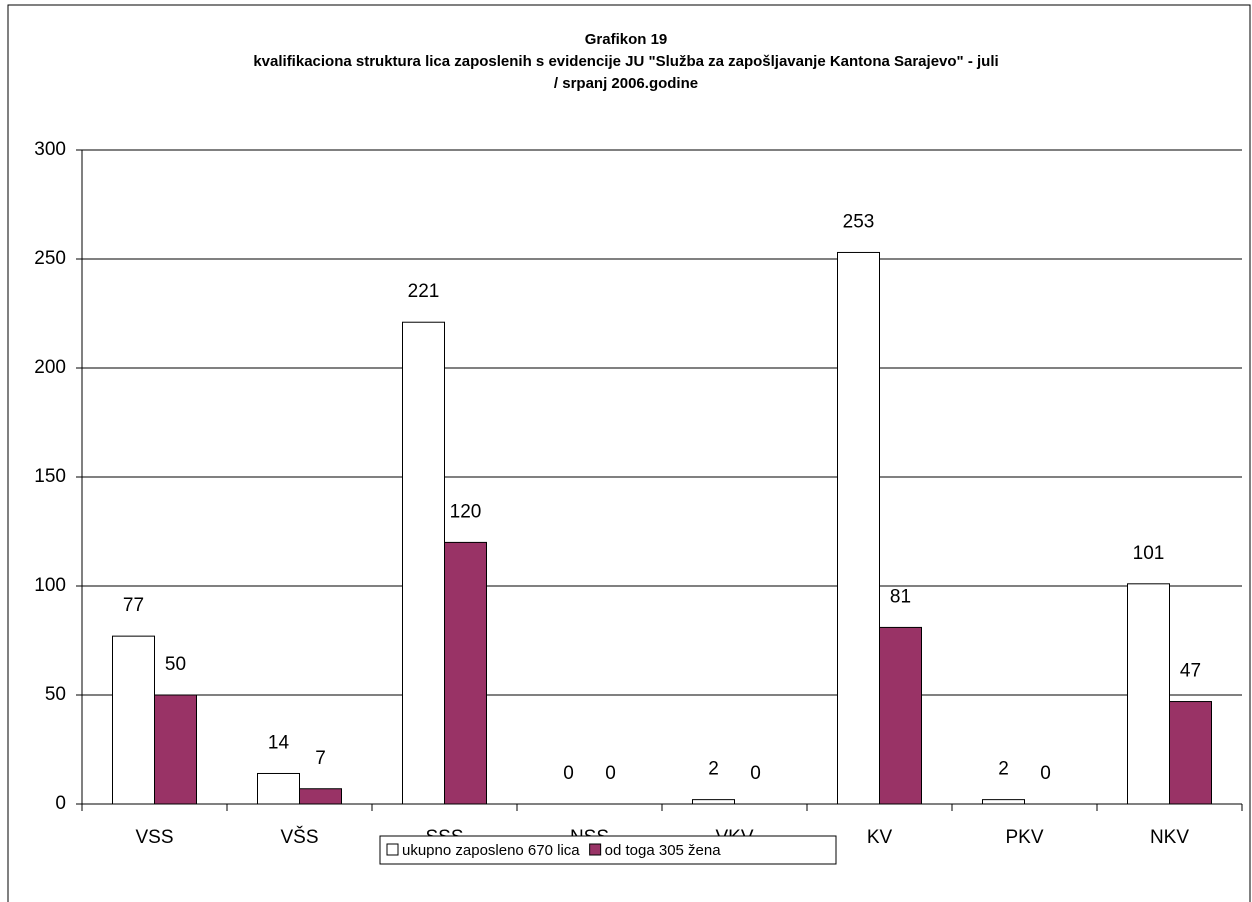  I want to click on data-label: 221, so click(424, 291).